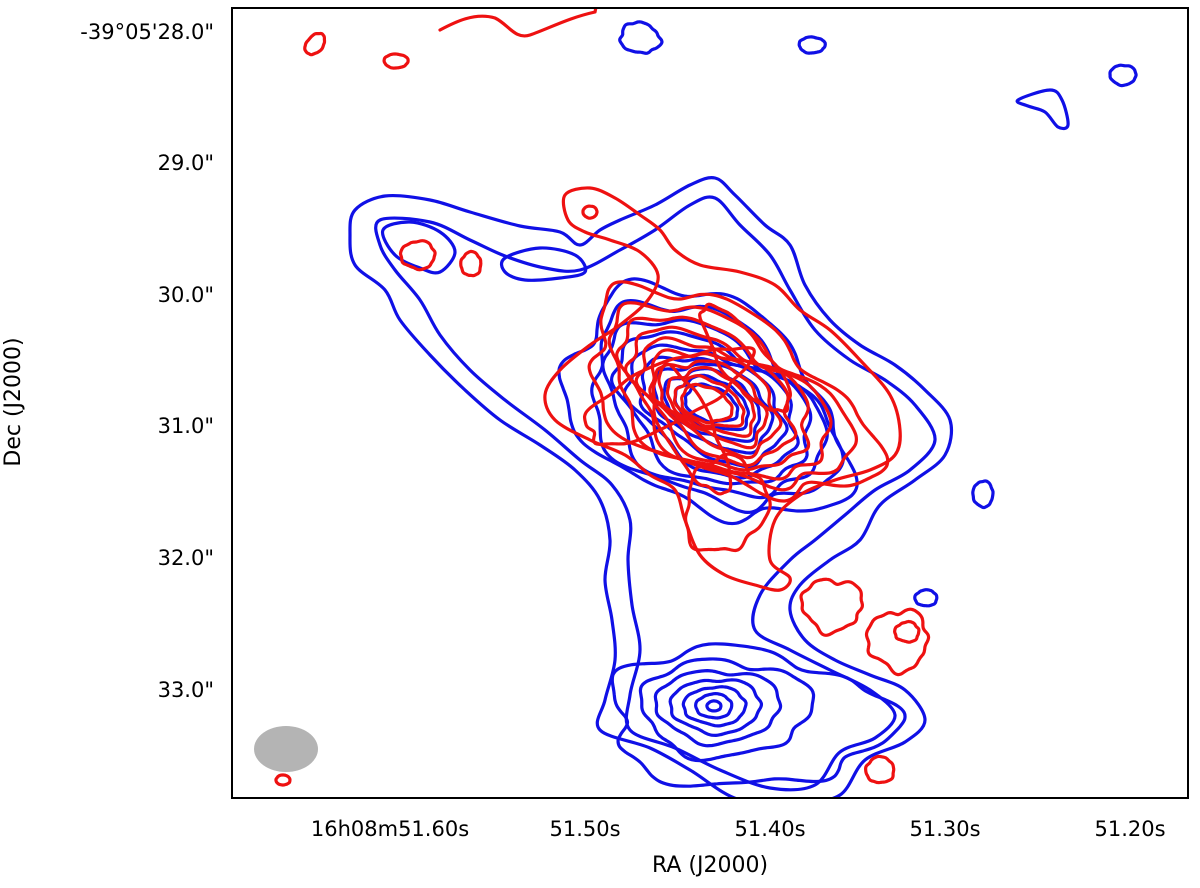  I want to click on y-tick-label: 31.0", so click(186, 426).